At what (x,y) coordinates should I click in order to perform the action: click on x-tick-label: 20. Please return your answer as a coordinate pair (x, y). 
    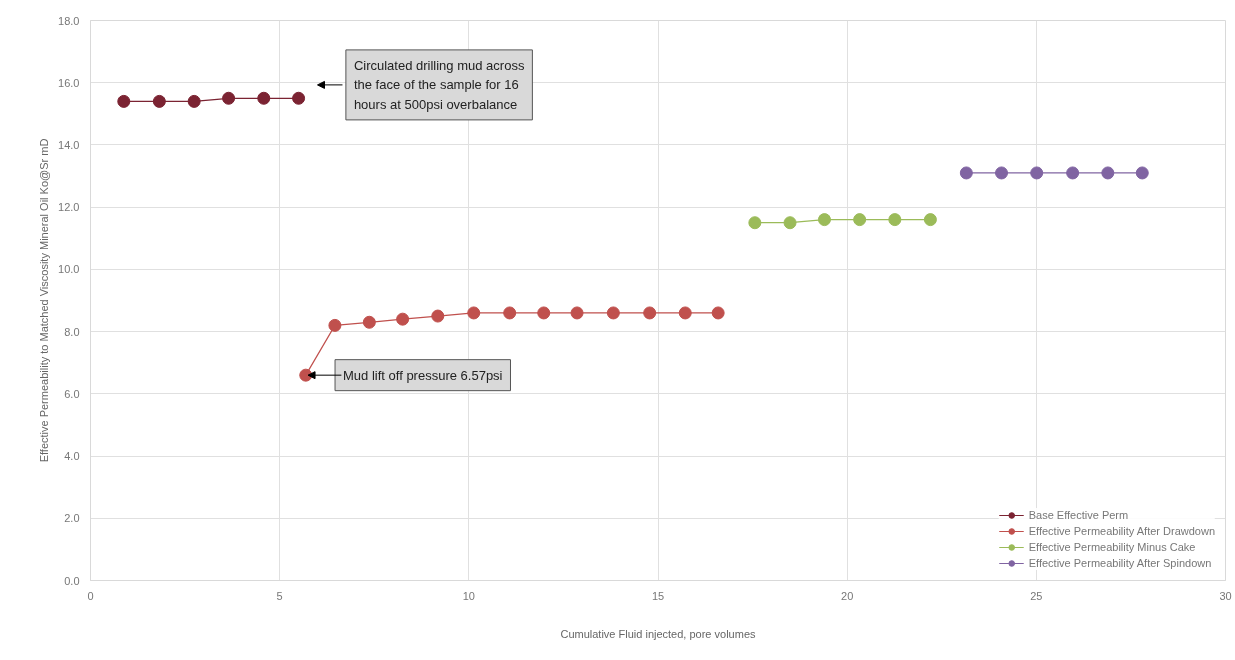
    Looking at the image, I should click on (847, 595).